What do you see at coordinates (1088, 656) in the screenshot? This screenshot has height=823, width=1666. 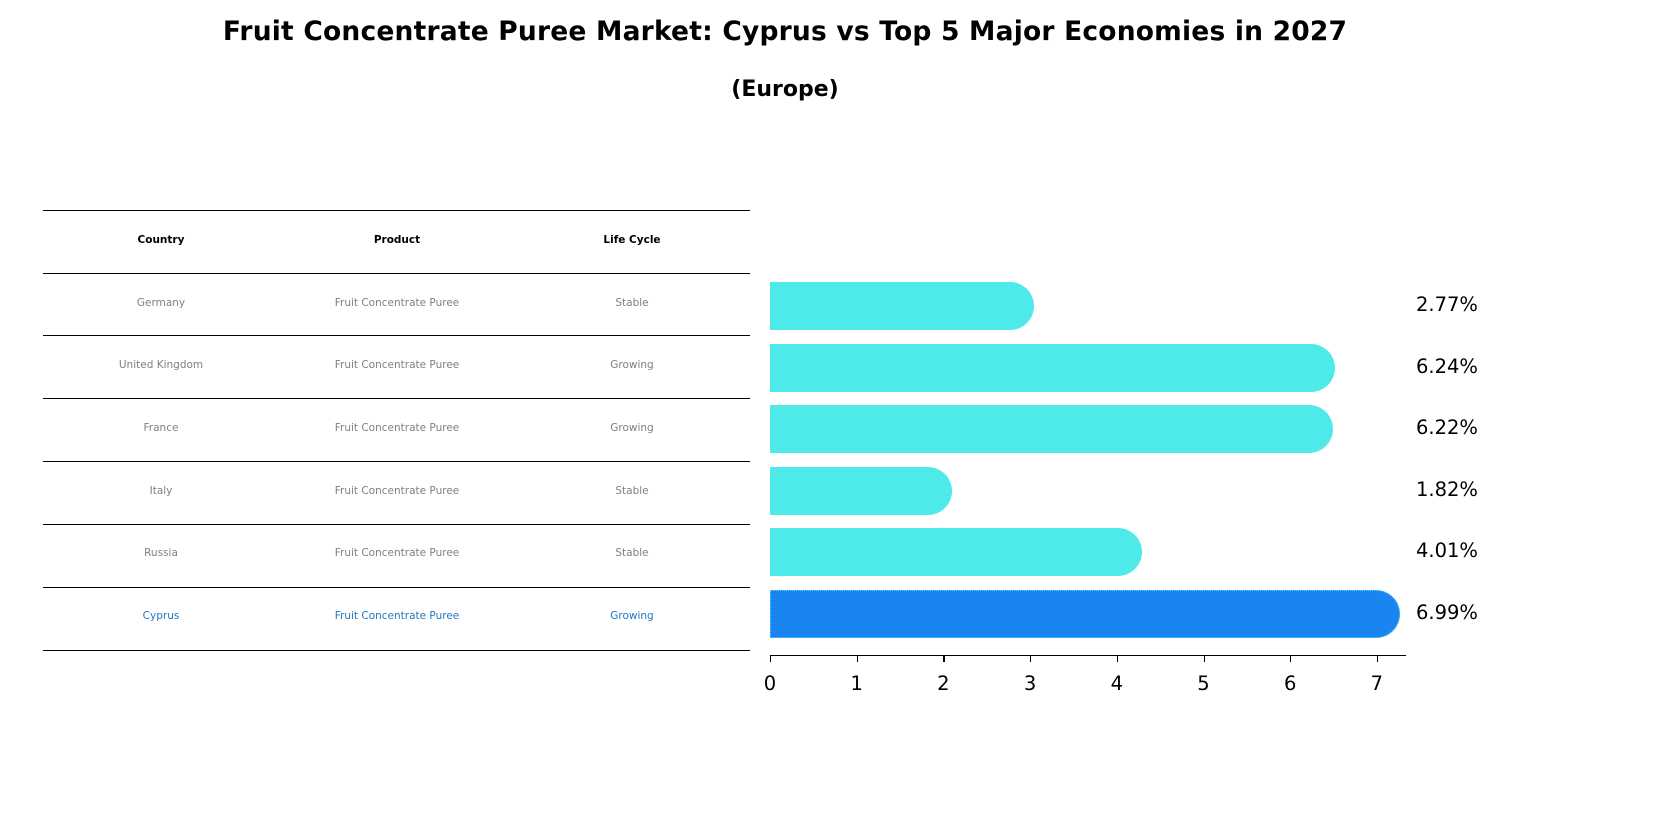 I see `x-axis` at bounding box center [1088, 656].